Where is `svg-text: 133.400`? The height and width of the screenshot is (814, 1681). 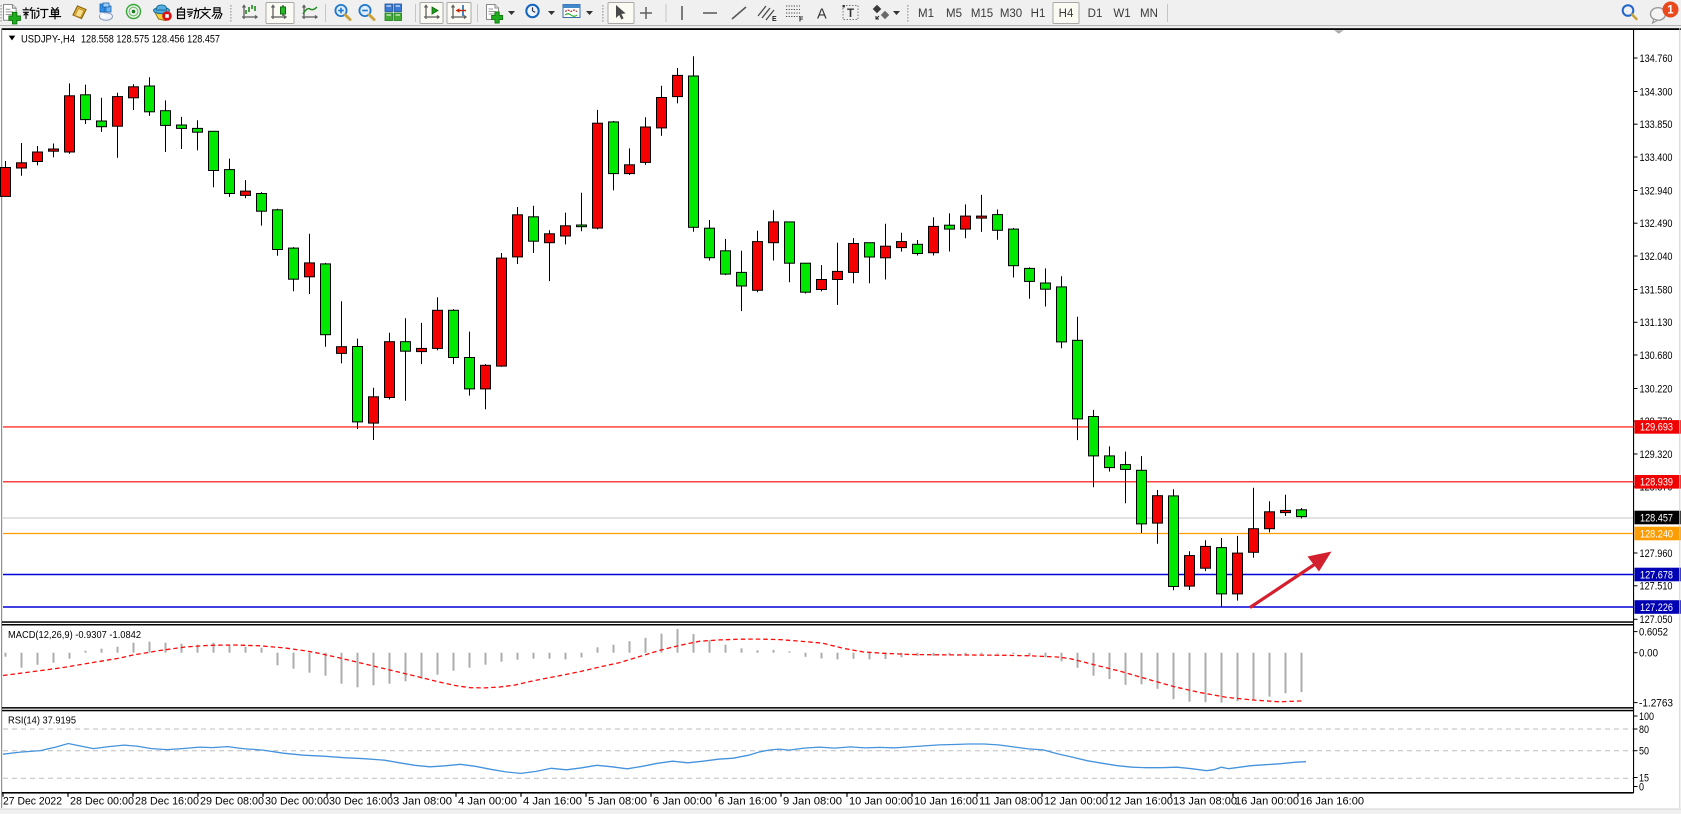
svg-text: 133.400 is located at coordinates (1656, 158).